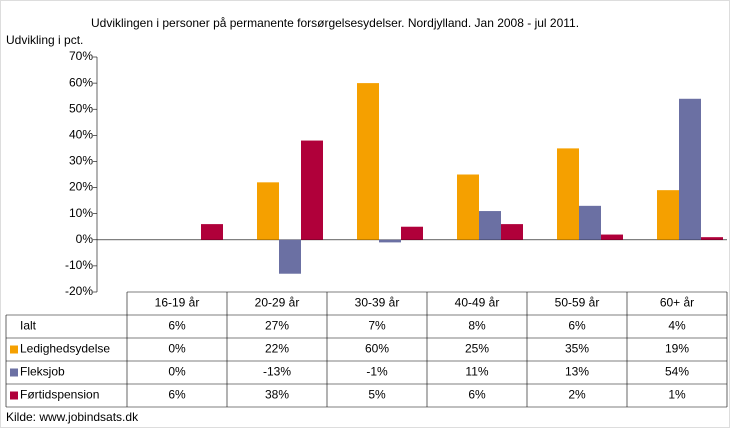 The height and width of the screenshot is (428, 730). I want to click on y-tick-label: 60%, so click(81, 82).